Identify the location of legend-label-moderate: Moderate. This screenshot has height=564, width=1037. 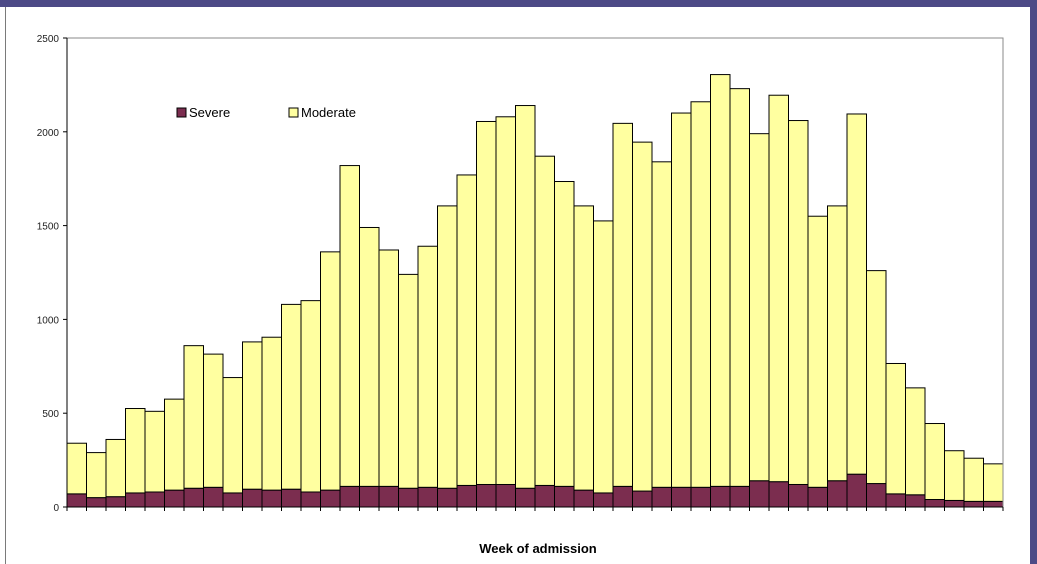
(328, 112).